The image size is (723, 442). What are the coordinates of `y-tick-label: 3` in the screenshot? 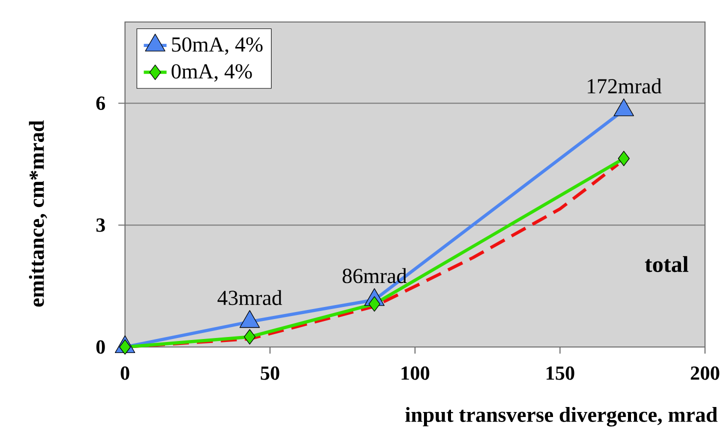 It's located at (100, 225).